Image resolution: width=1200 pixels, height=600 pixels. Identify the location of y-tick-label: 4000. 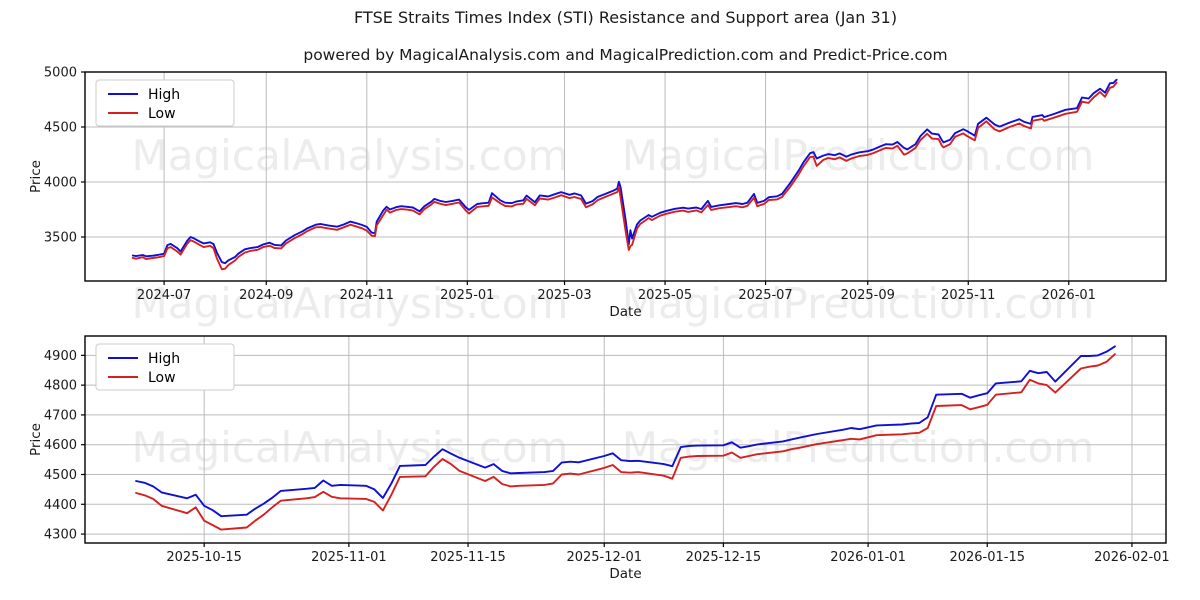
(60, 183).